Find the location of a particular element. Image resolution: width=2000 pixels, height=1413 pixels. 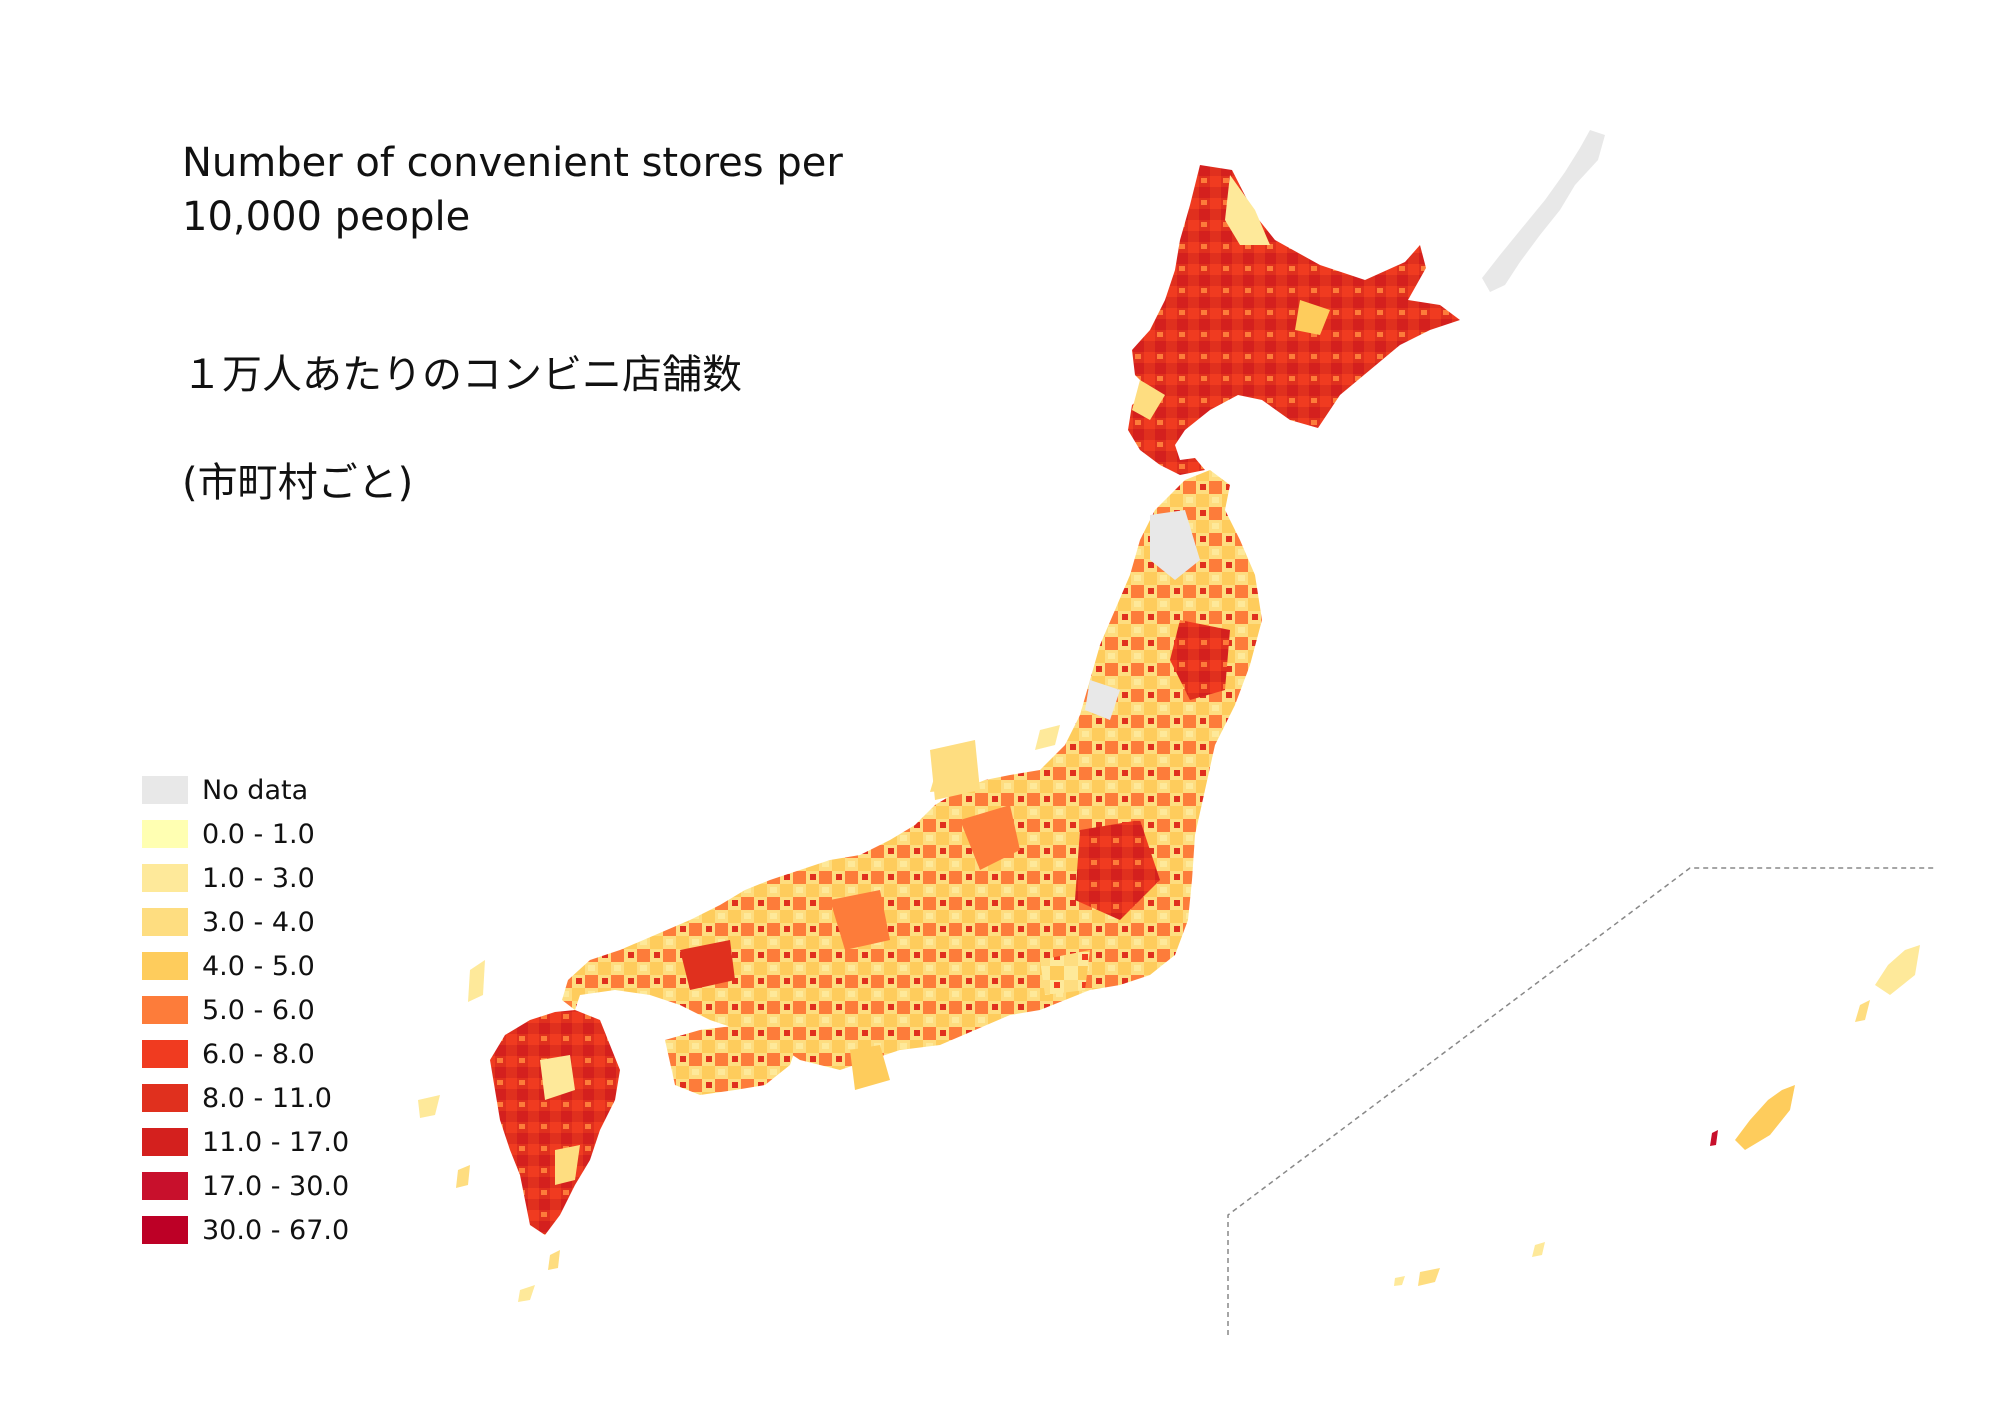

title-japanese: １万人あたりのコンビニ店舗数 (市町村ごと) is located at coordinates (522, 429).